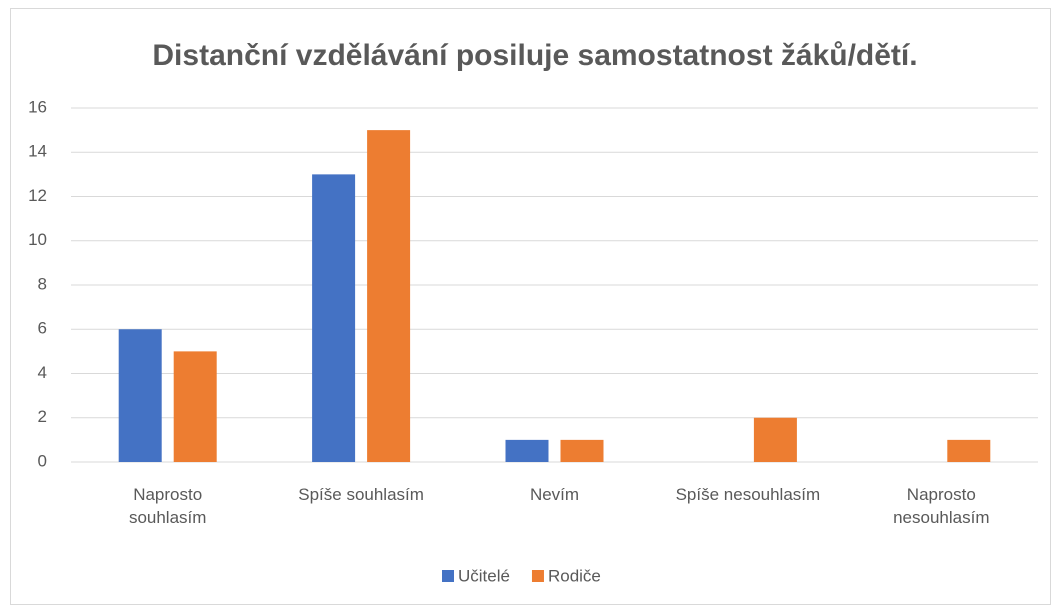 The image size is (1056, 607). Describe the element at coordinates (37, 106) in the screenshot. I see `y-tick-label: 16` at that location.